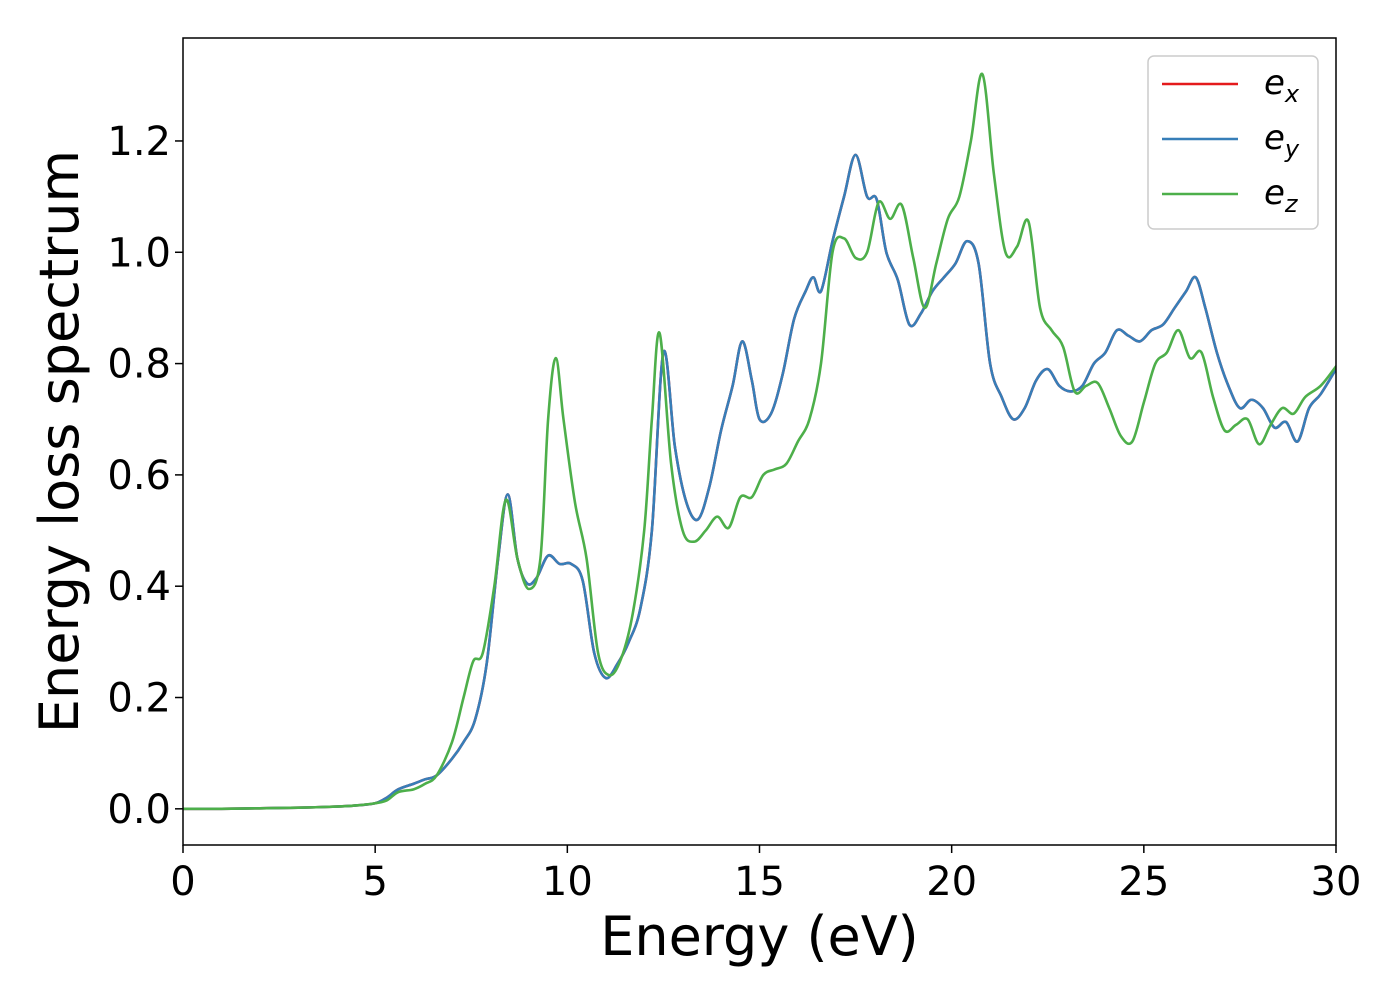 The height and width of the screenshot is (1000, 1400). What do you see at coordinates (139, 365) in the screenshot?
I see `y-tick-label: 0.8` at bounding box center [139, 365].